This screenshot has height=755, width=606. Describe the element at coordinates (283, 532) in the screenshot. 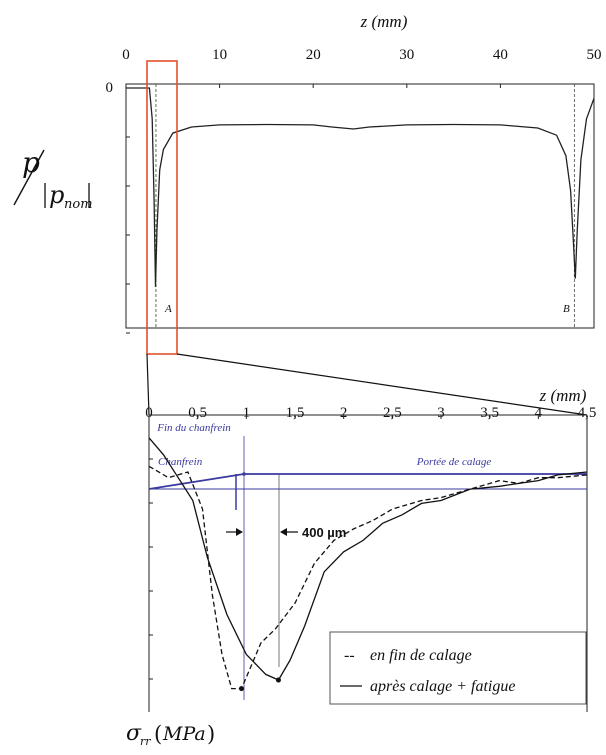

I see `gap-arrow-right-head` at that location.